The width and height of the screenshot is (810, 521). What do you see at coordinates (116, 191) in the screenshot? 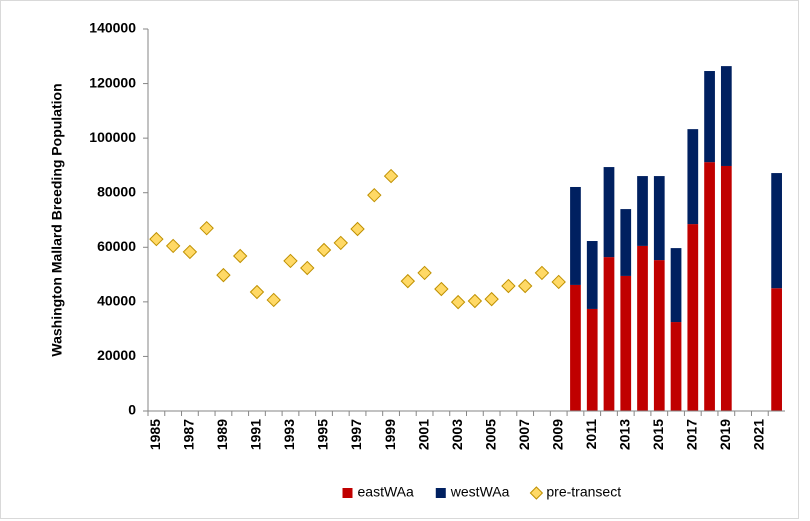
I see `y-tick-label: 80000` at bounding box center [116, 191].